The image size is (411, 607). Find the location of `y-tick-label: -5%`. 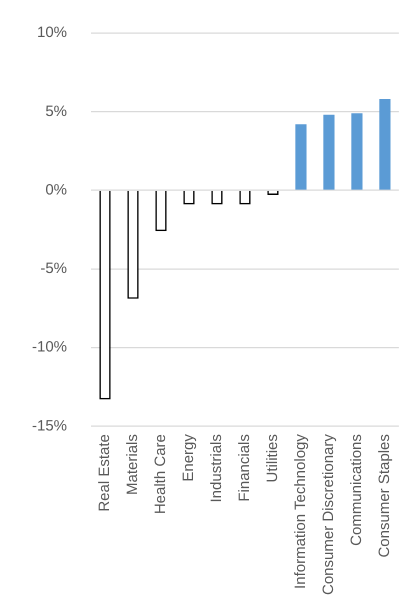

y-tick-label: -5% is located at coordinates (54, 269).